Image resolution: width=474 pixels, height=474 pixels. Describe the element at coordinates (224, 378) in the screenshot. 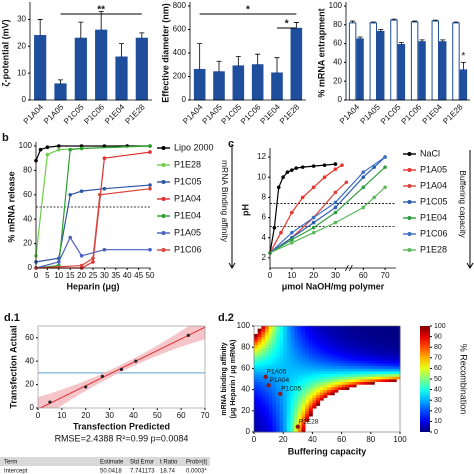

I see `y-axis-title: mRNA binding affinity` at that location.